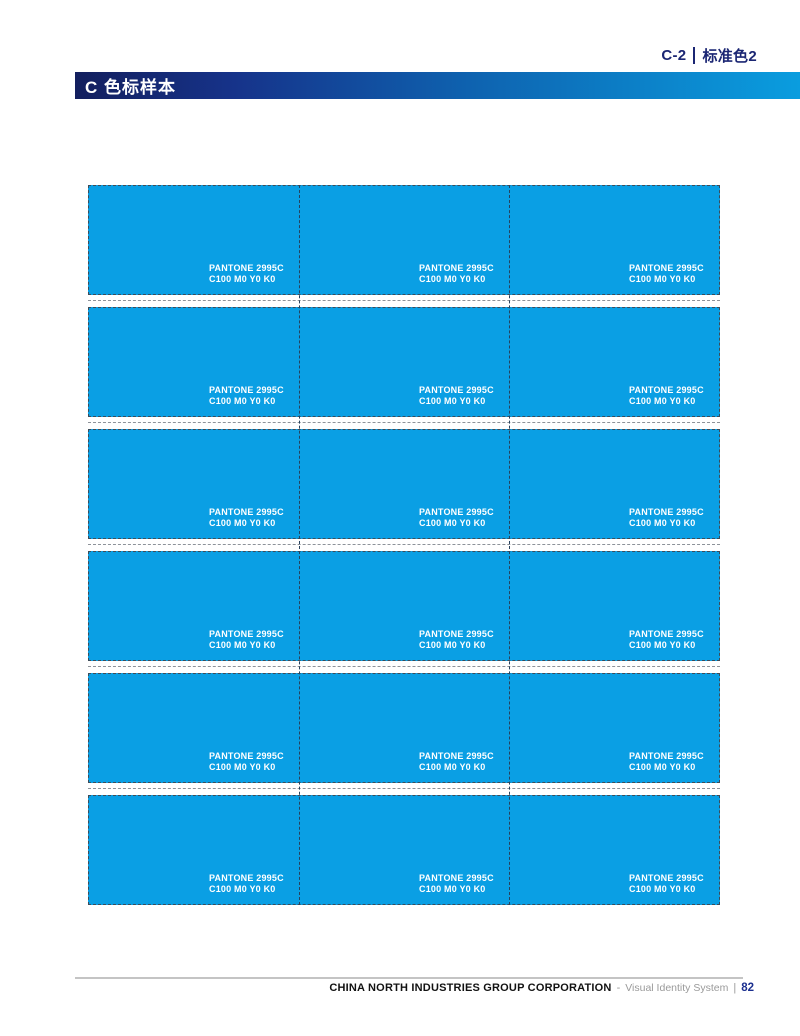  Describe the element at coordinates (747, 988) in the screenshot. I see `page-number: 82` at that location.